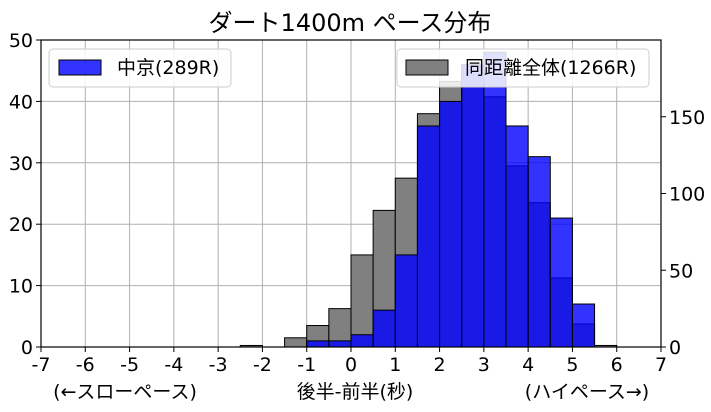  What do you see at coordinates (41, 365) in the screenshot?
I see `x-tick-label-0: -7` at bounding box center [41, 365].